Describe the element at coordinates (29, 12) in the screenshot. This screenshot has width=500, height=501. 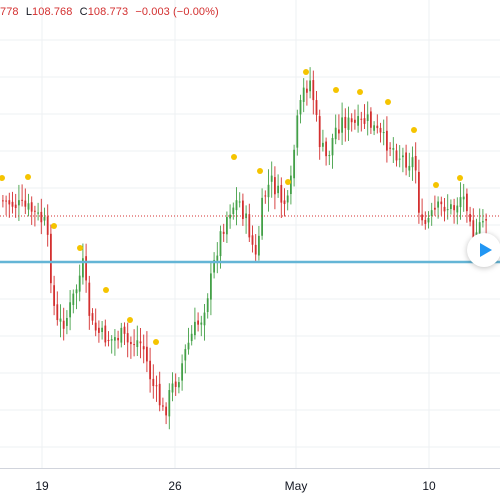
I see `low-label: L` at that location.